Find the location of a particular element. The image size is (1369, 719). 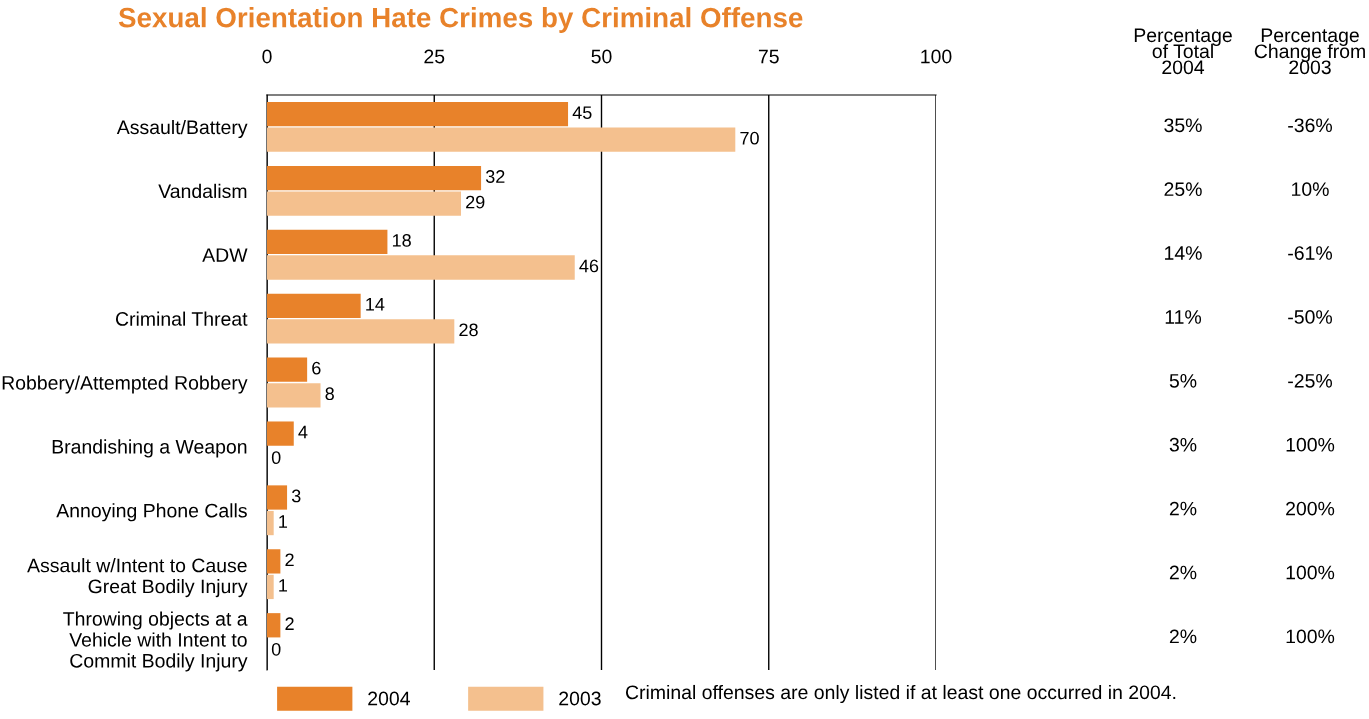

text: 10% is located at coordinates (1310, 189).